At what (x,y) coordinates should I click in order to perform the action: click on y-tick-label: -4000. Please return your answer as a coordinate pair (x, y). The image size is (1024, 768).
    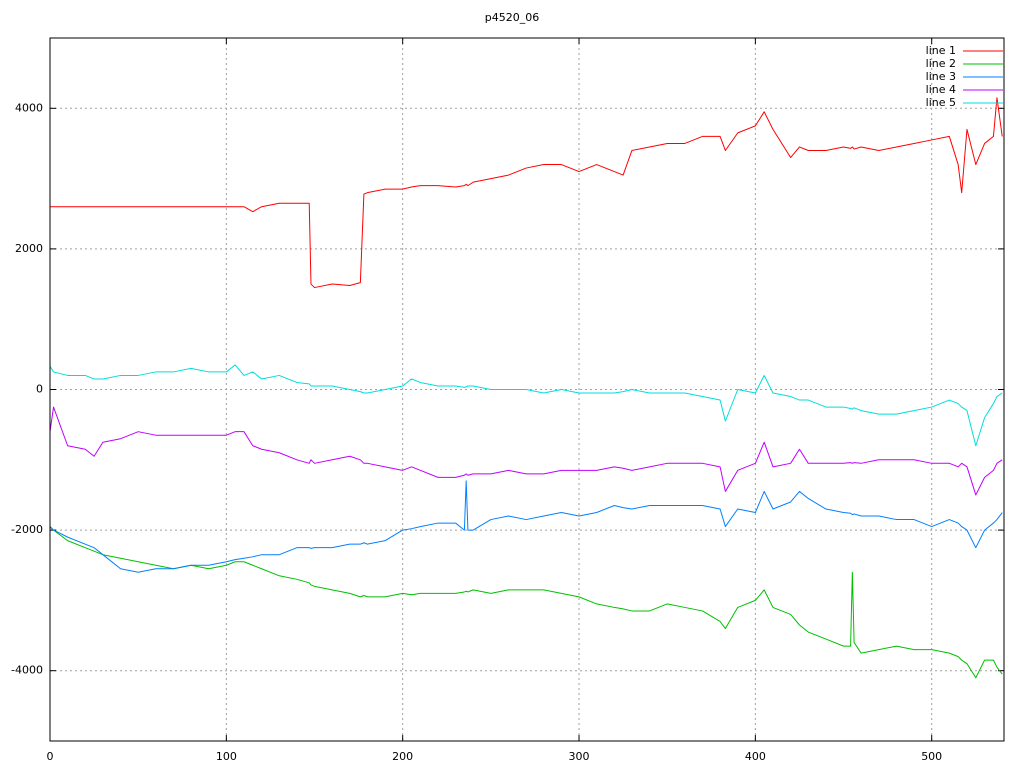
    Looking at the image, I should click on (27, 670).